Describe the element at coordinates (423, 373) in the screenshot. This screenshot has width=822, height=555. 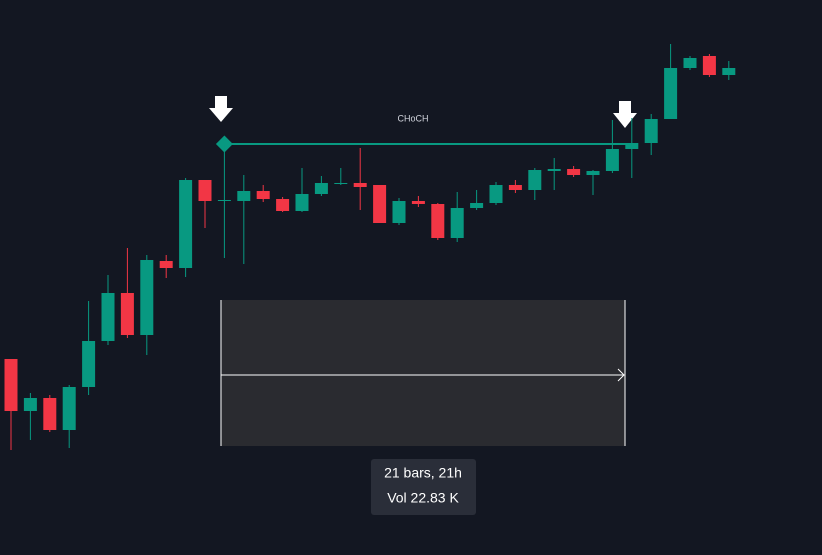
I see `measure-box` at that location.